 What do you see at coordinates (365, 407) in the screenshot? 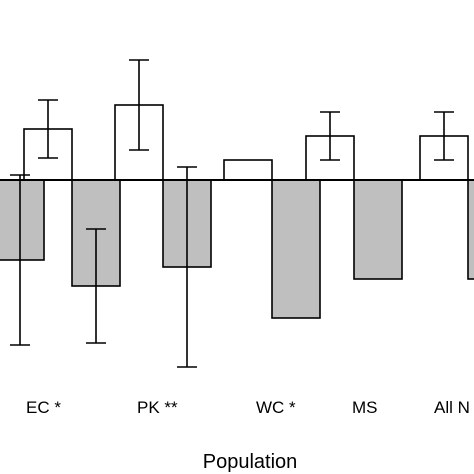
I see `category-label: MS` at bounding box center [365, 407].